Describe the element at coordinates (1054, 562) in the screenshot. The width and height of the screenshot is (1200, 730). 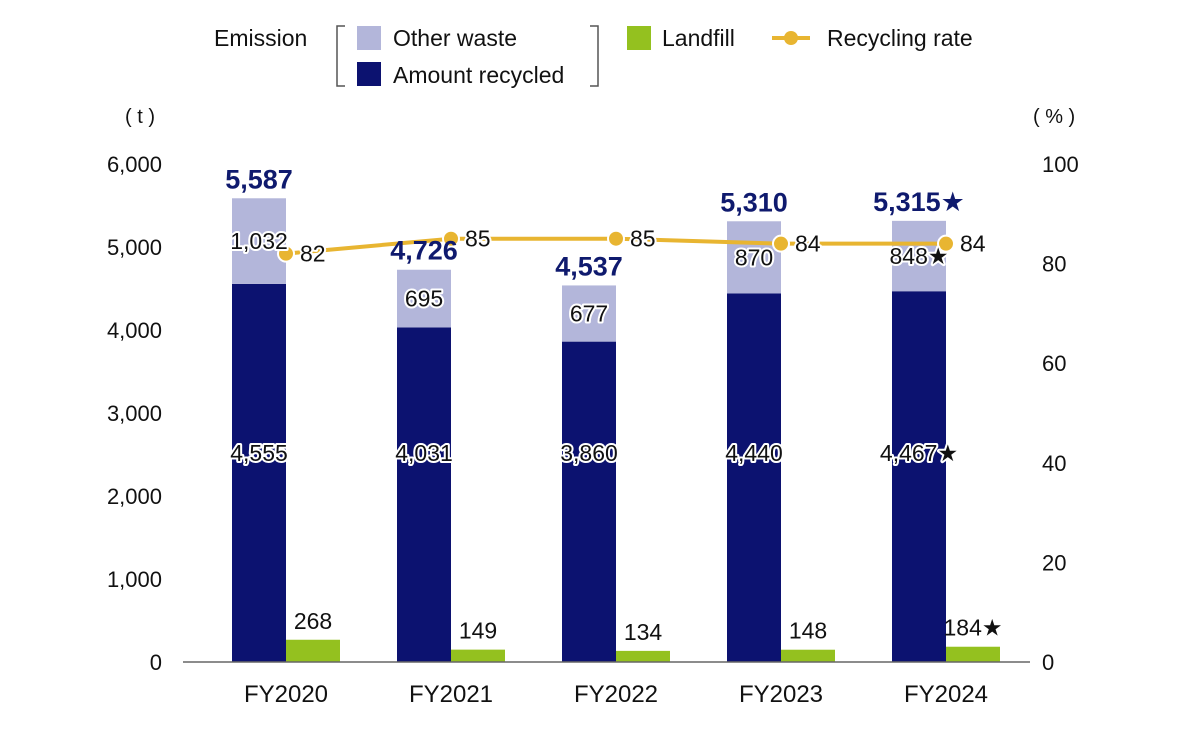
I see `y-right-tick-label: 20` at that location.